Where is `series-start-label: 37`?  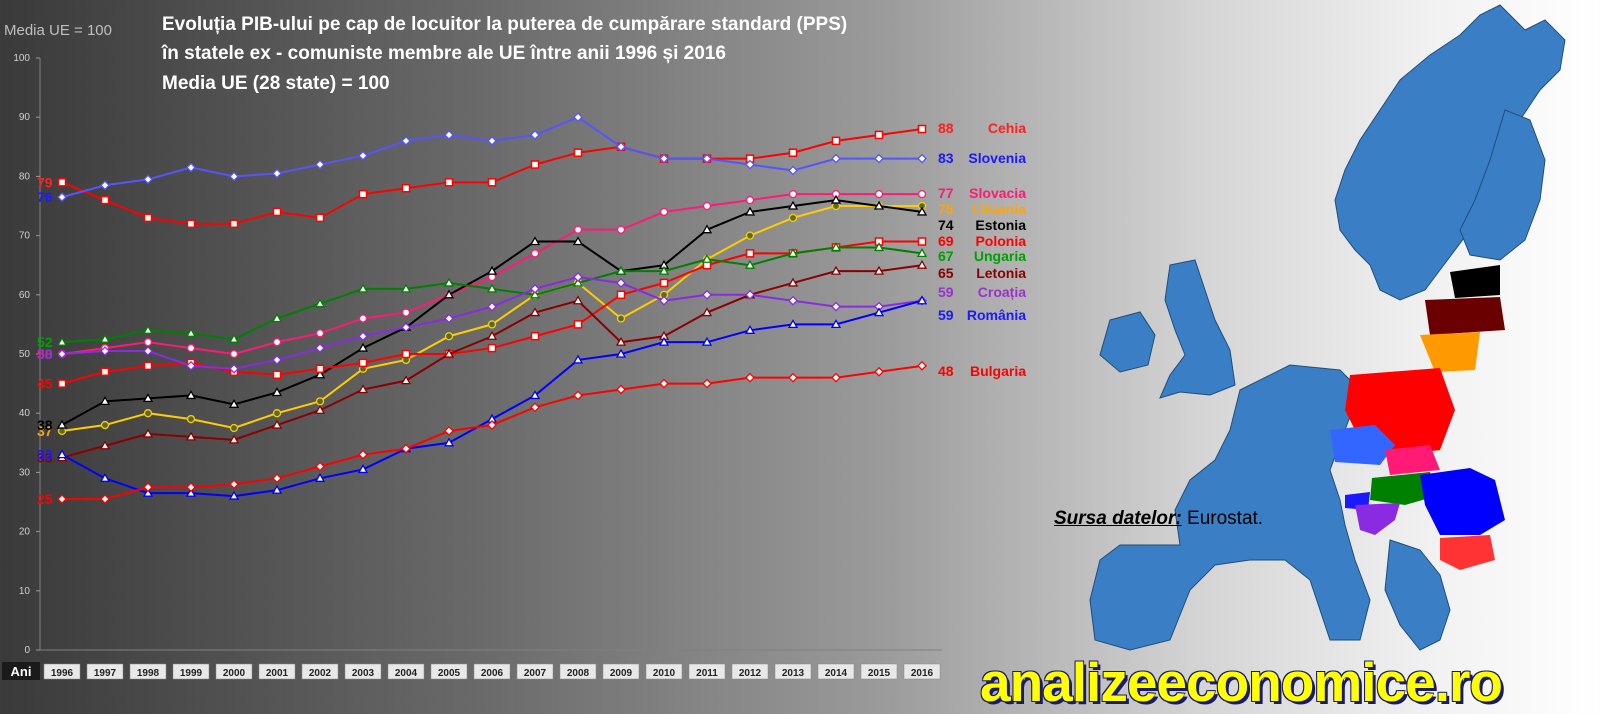
series-start-label: 37 is located at coordinates (45, 431).